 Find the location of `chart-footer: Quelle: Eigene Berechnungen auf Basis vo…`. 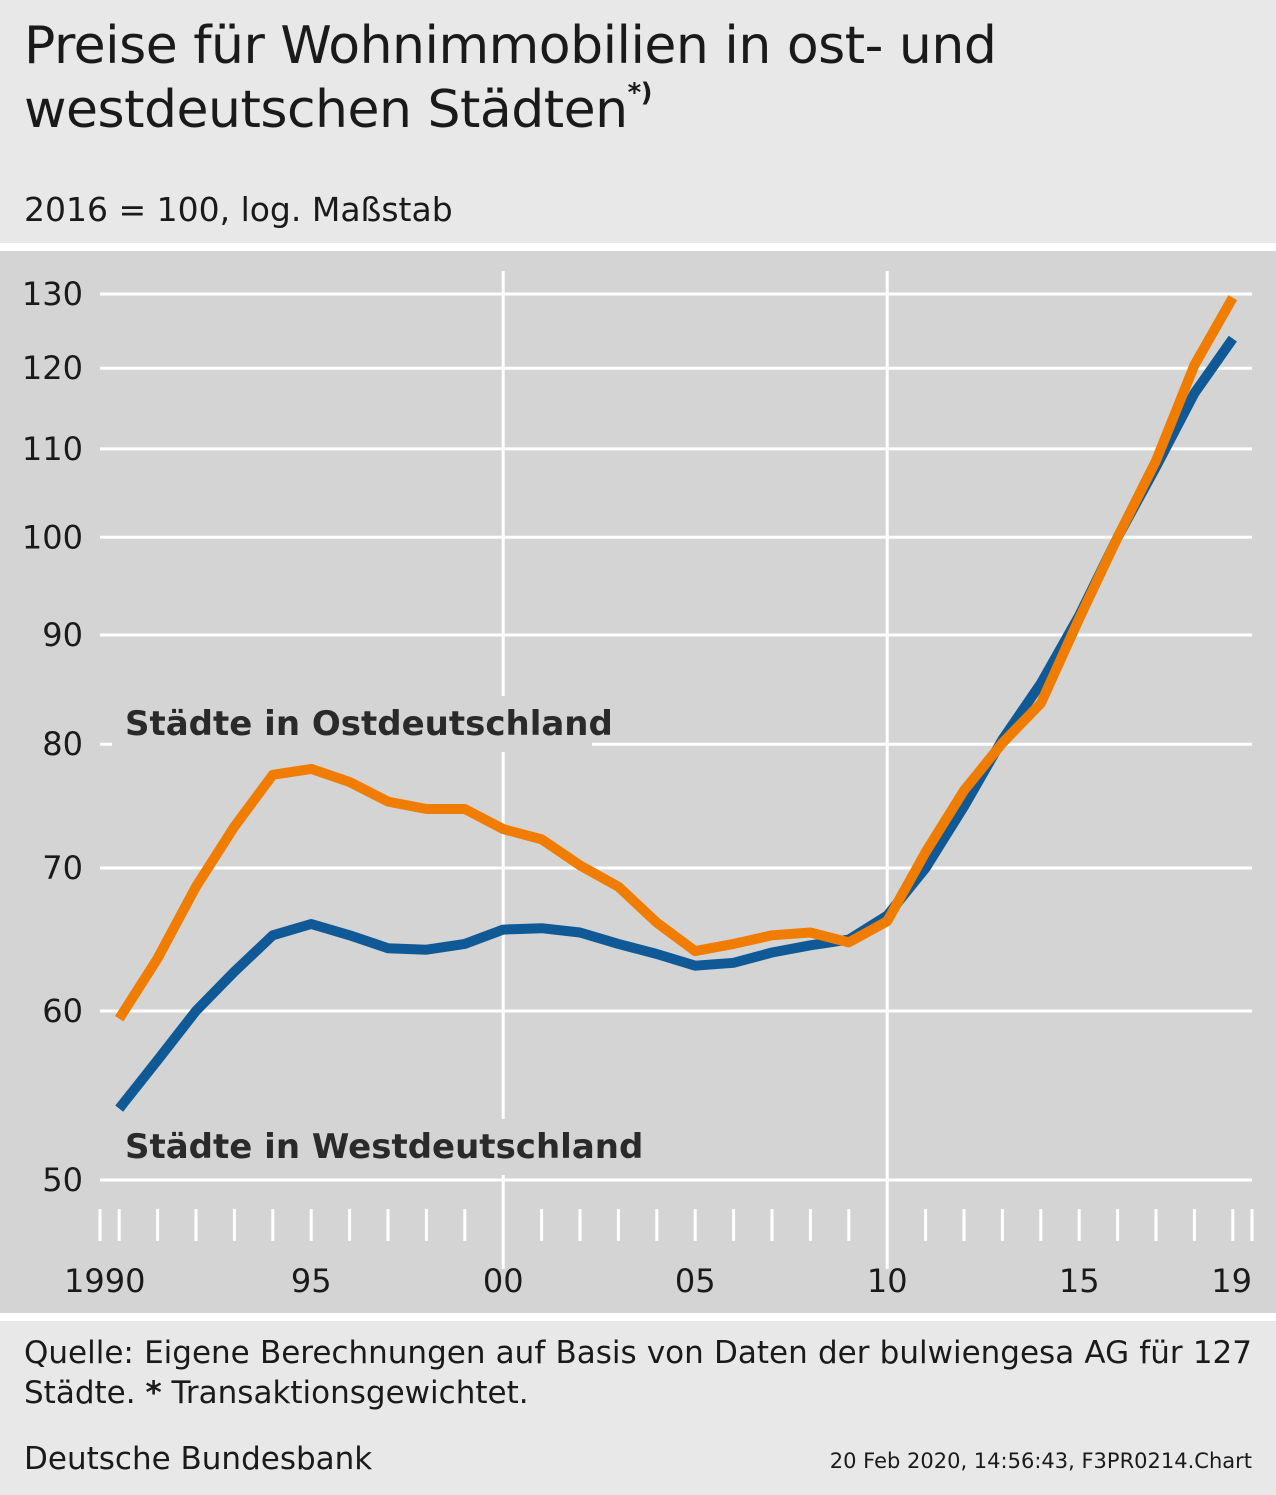

chart-footer: Quelle: Eigene Berechnungen auf Basis vo… is located at coordinates (638, 1408).